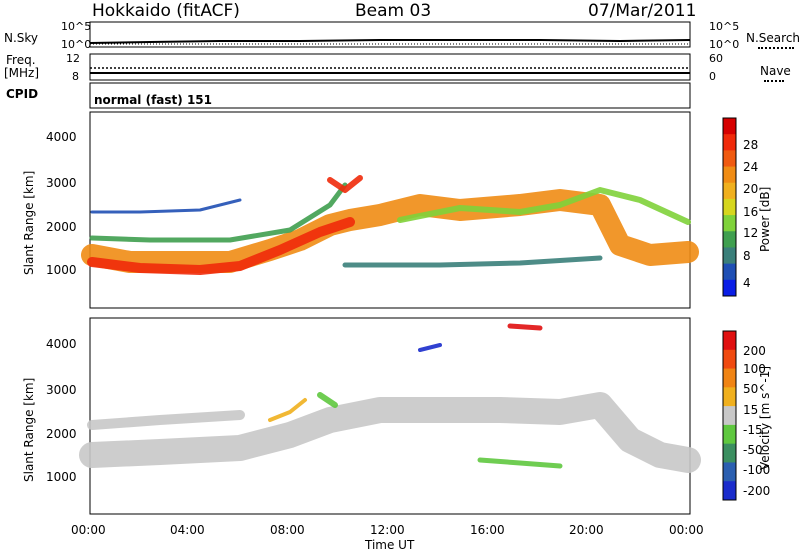 The image size is (800, 554). What do you see at coordinates (153, 100) in the screenshot?
I see `cpid-value: normal (fast) 151` at bounding box center [153, 100].